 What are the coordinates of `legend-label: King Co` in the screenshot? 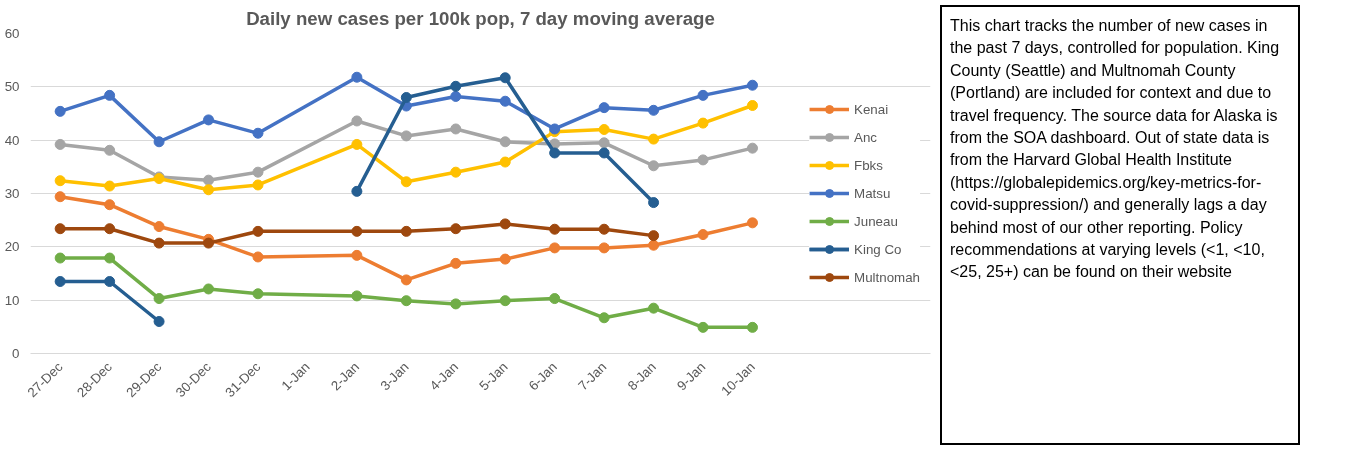 It's located at (878, 249).